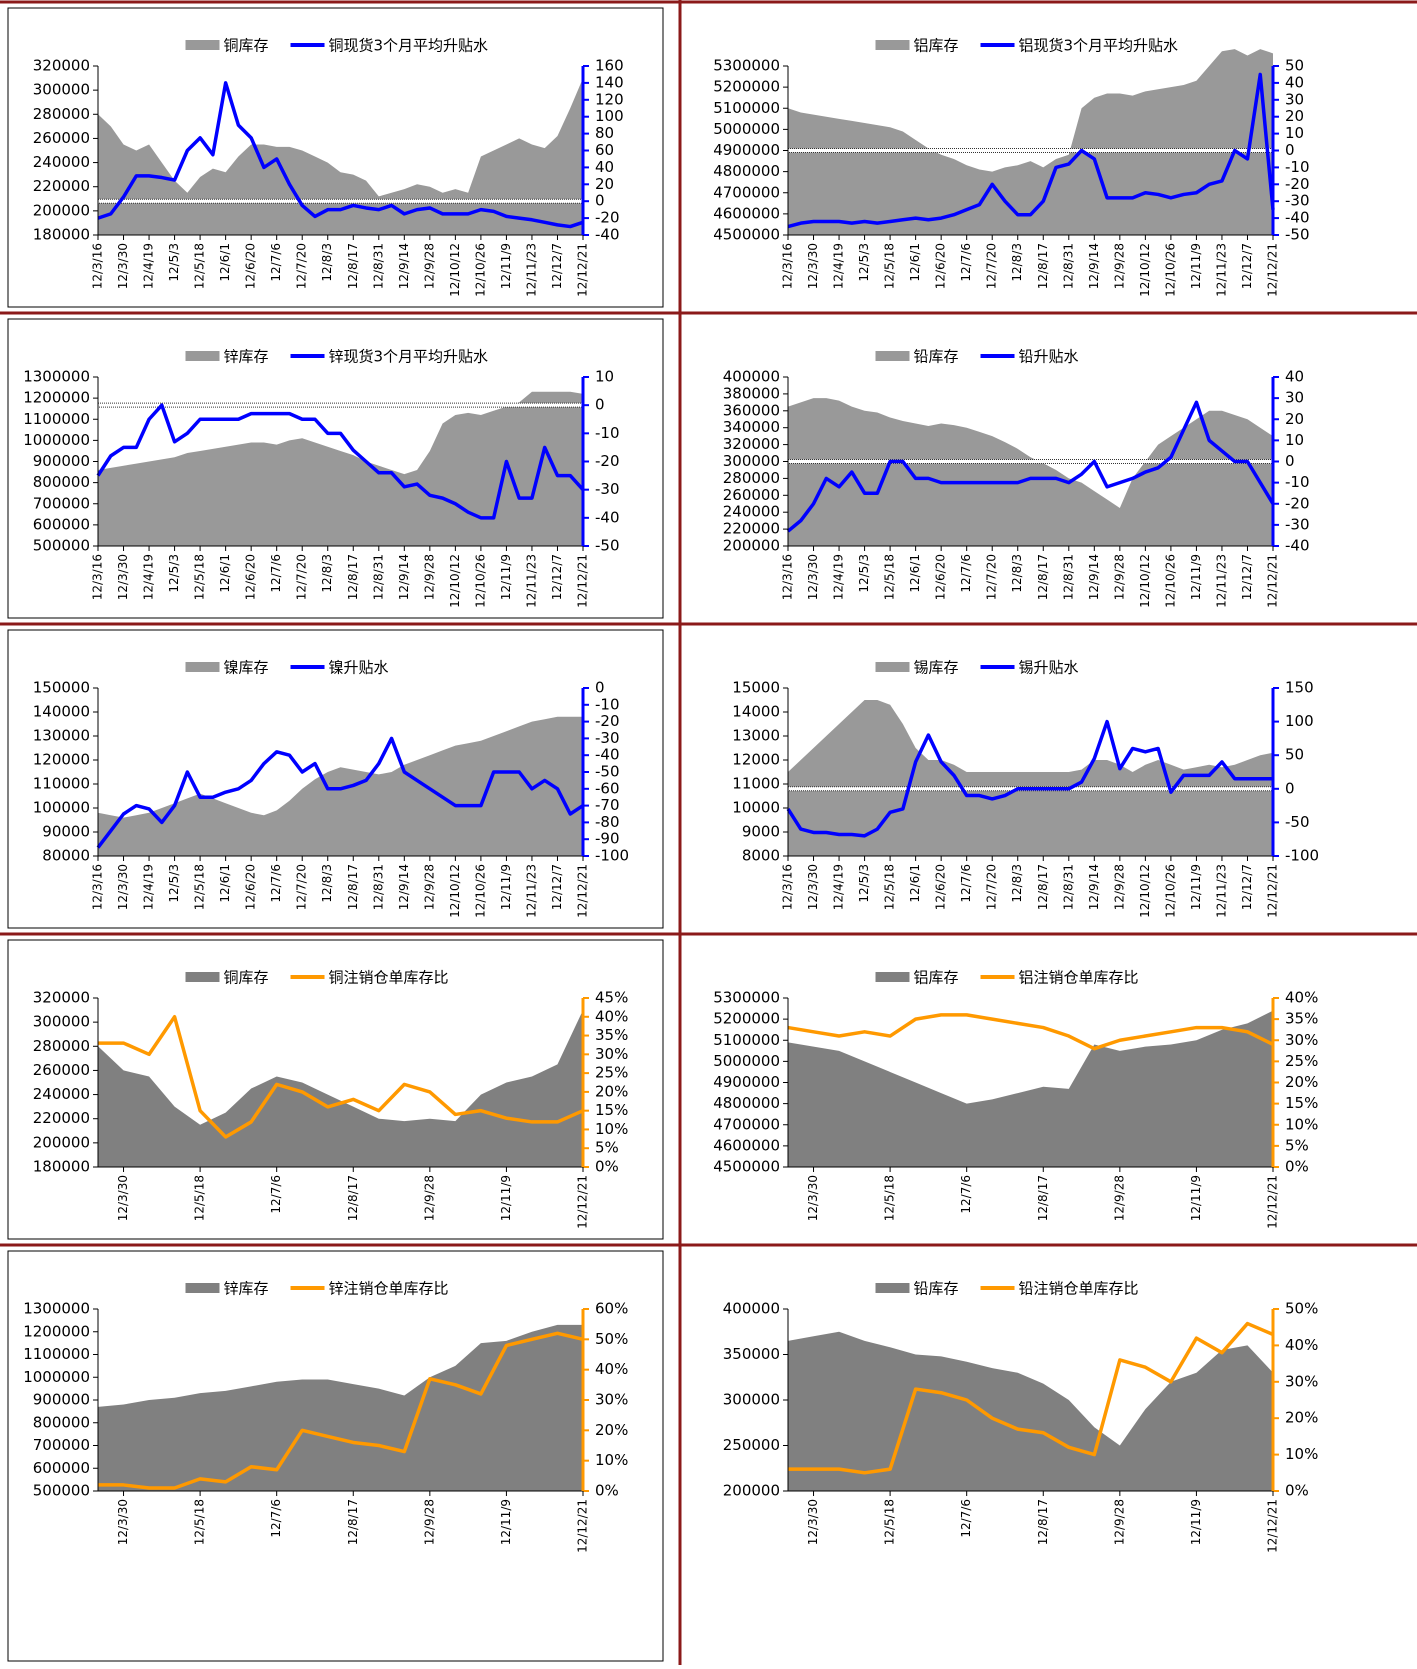 Image resolution: width=1417 pixels, height=1669 pixels. What do you see at coordinates (56, 419) in the screenshot?
I see `y-tick-label: 1100000` at bounding box center [56, 419].